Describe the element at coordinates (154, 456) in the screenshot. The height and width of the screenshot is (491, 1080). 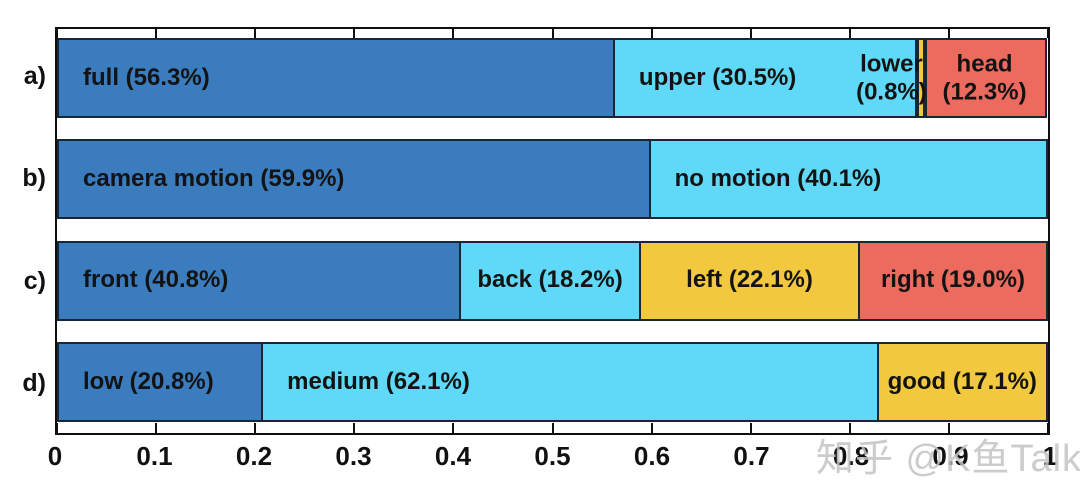
I see `x-tick-label-0.1: 0.1` at that location.